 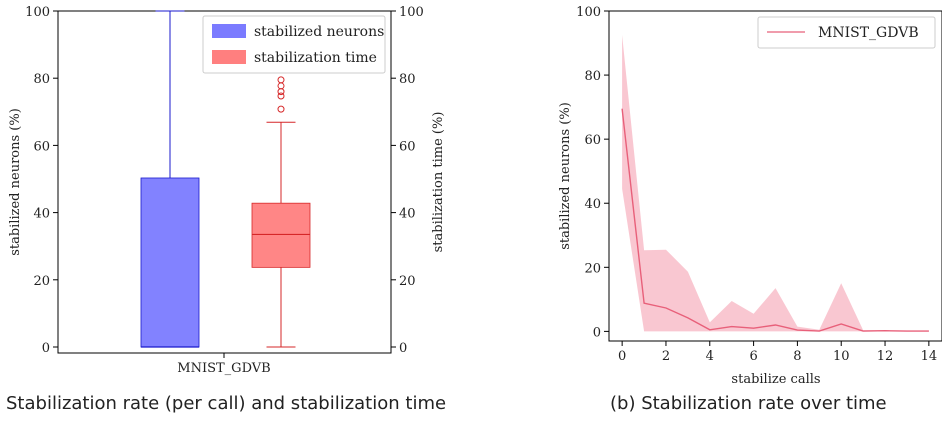 What do you see at coordinates (407, 281) in the screenshot?
I see `right-y-tick-label: 20` at bounding box center [407, 281].